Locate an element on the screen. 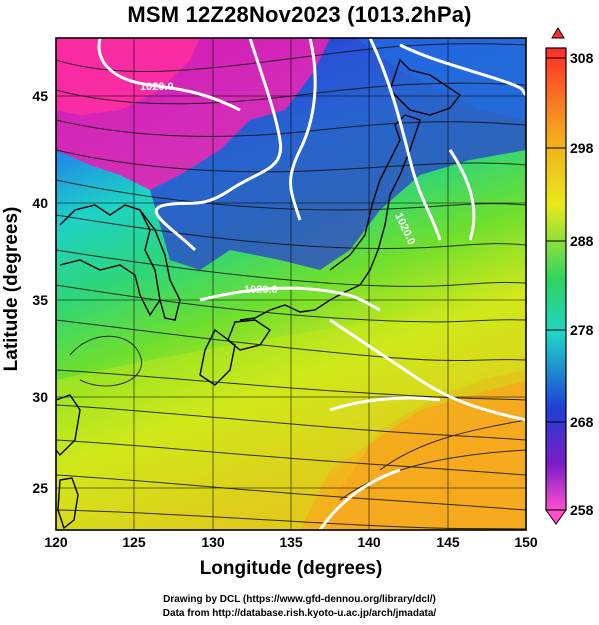 This screenshot has height=625, width=599. x-tick-label: 150 is located at coordinates (526, 542).